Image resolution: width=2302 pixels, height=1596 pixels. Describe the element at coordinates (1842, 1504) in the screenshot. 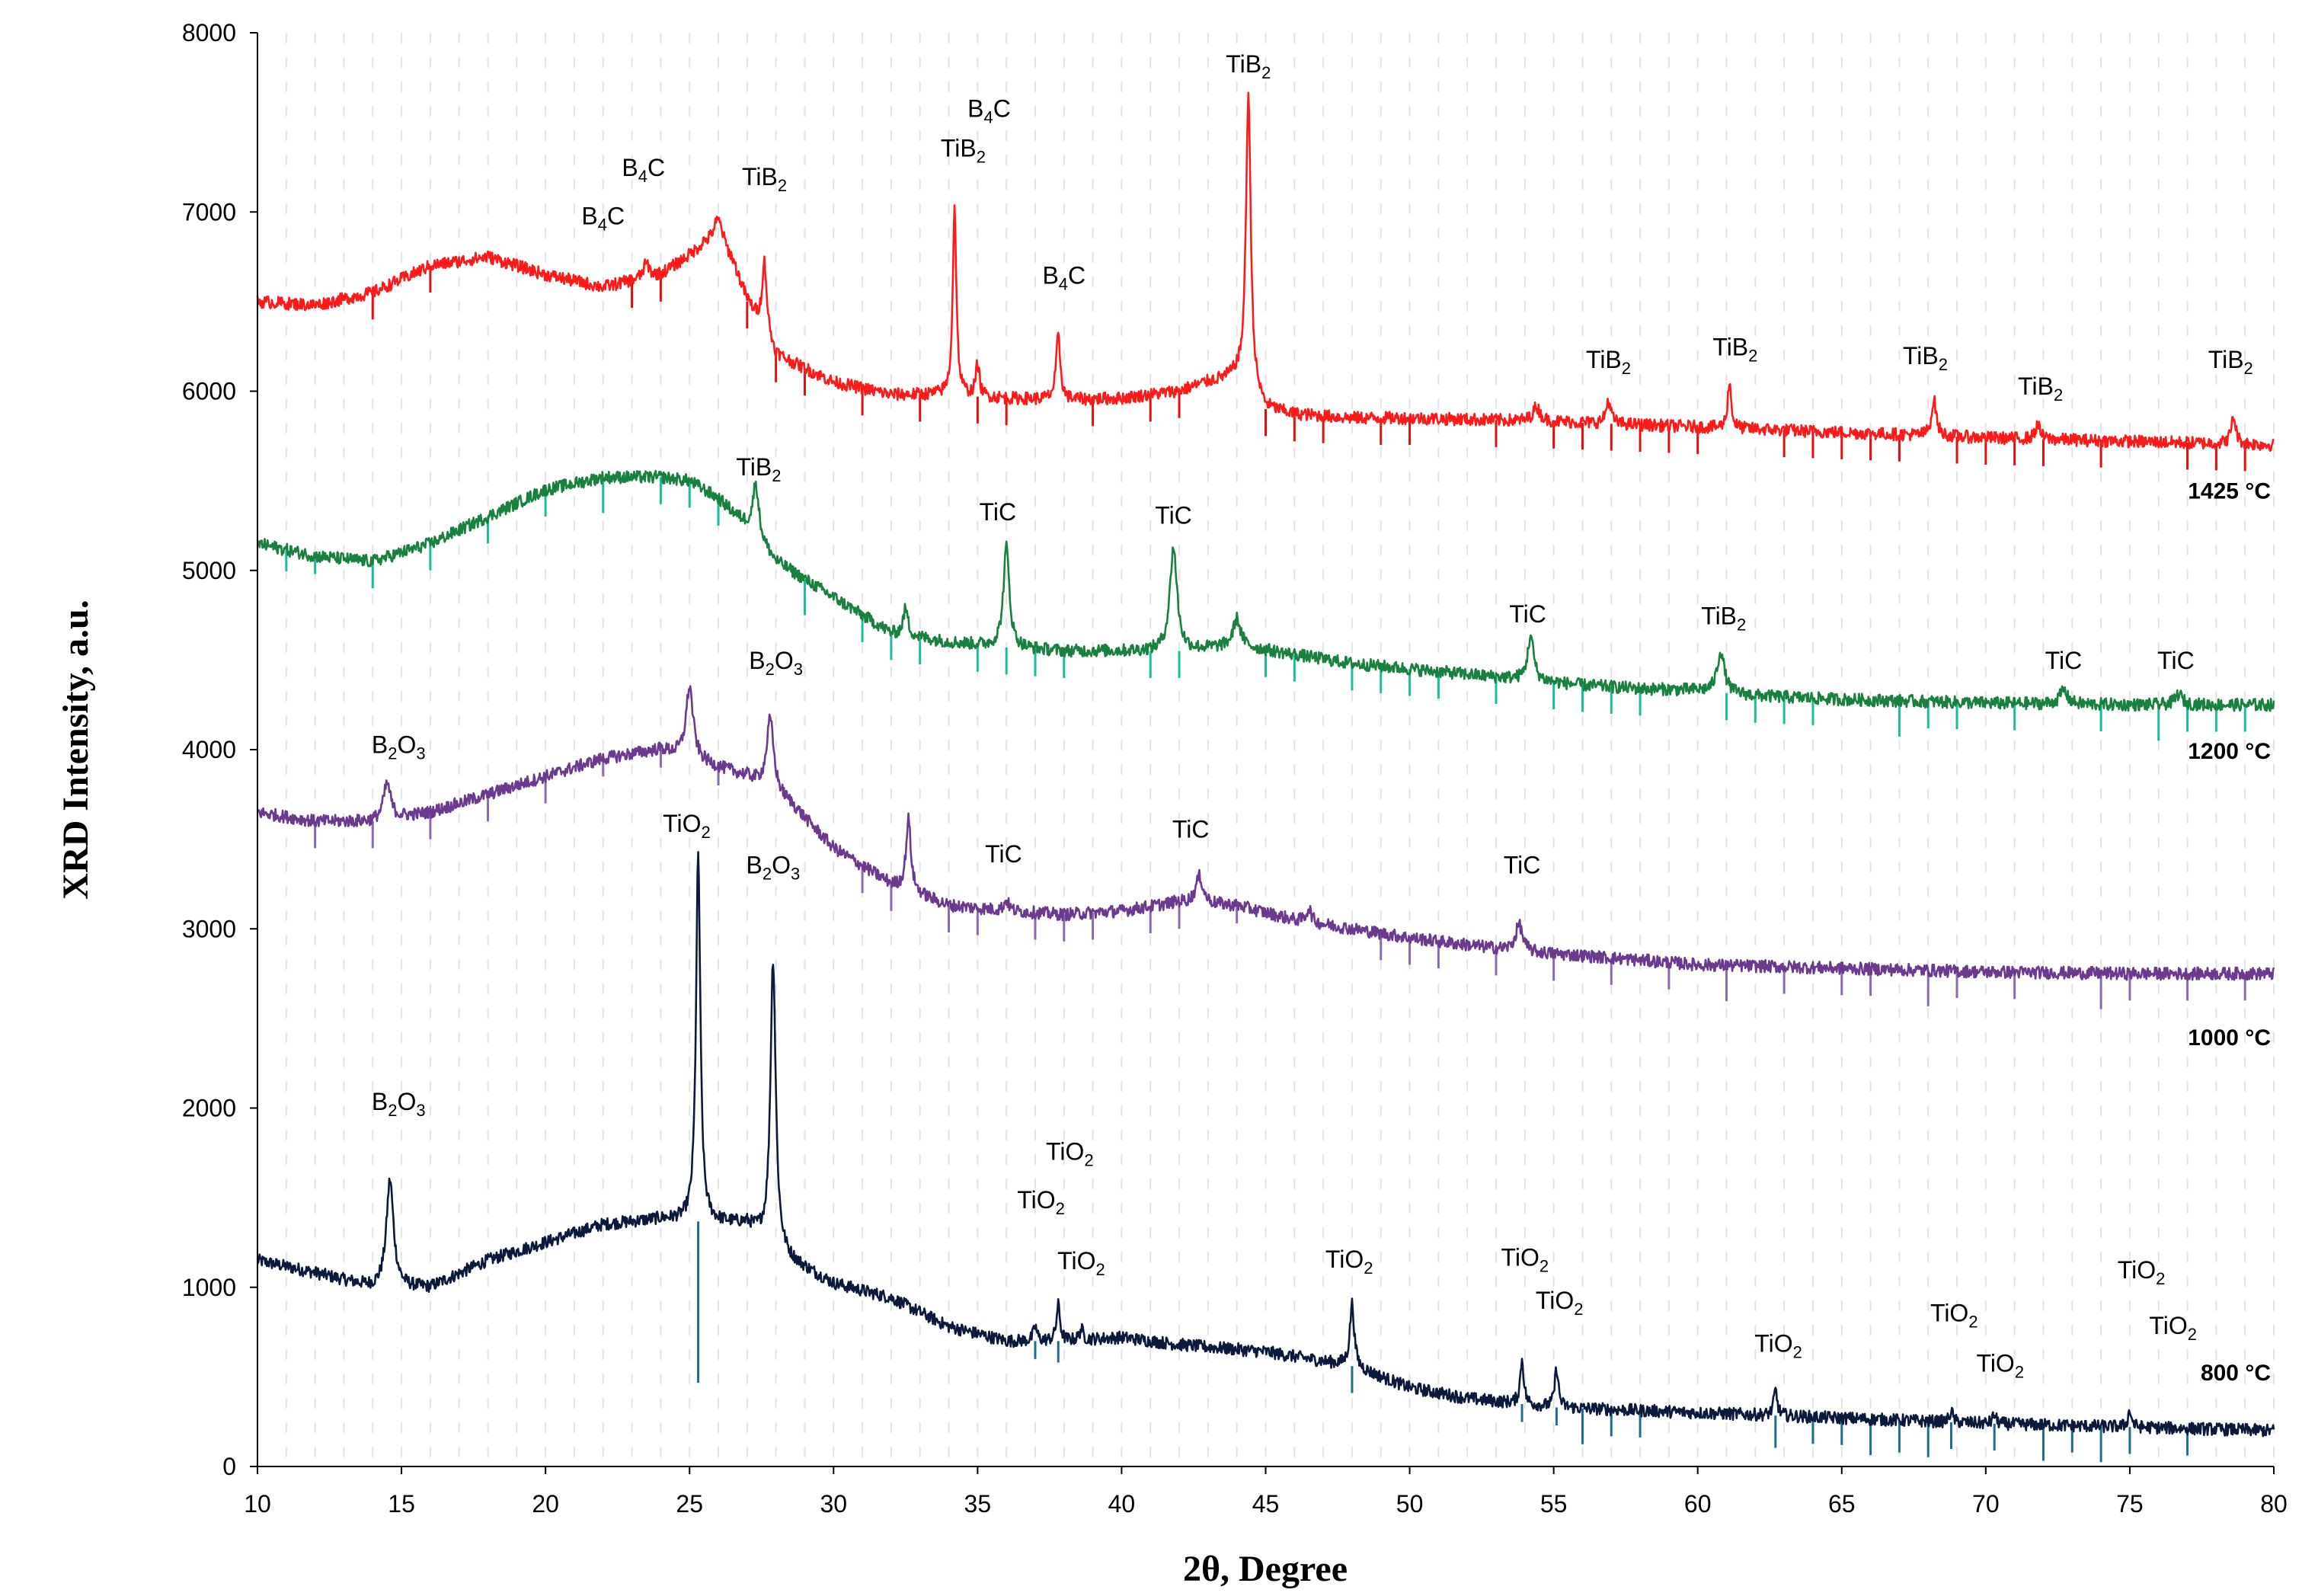

I see `x-tick-label: 65` at that location.